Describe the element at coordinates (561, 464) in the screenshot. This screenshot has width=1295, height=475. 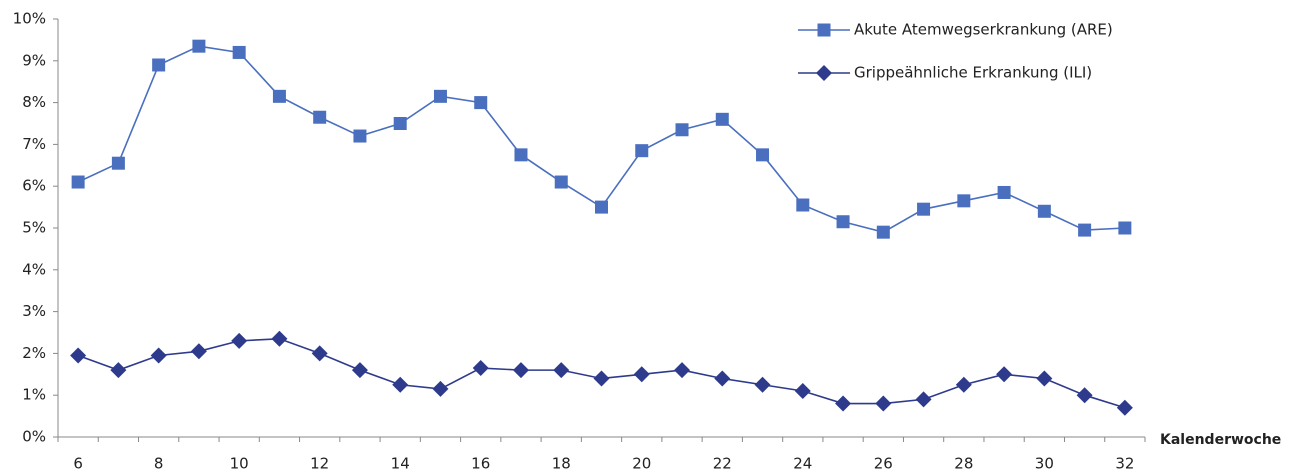
I see `x-tick-label: 18` at that location.